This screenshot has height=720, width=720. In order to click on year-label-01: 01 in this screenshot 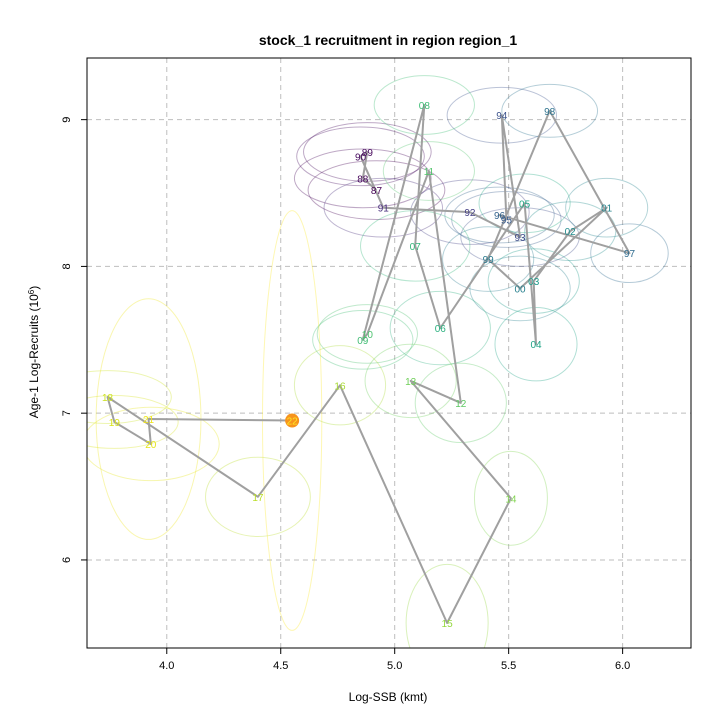, I will do `click(607, 209)`.